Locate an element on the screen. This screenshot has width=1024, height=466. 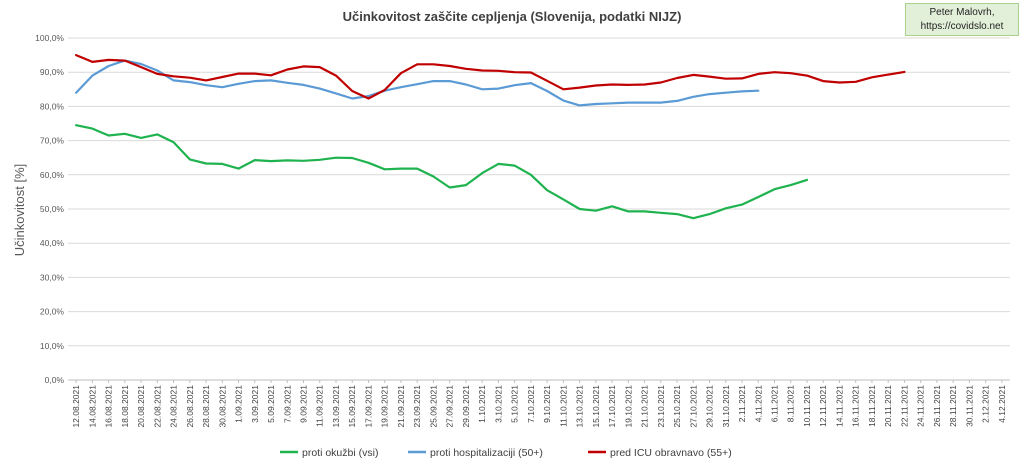
x-tick-label: 29.09.2021 is located at coordinates (466, 406).